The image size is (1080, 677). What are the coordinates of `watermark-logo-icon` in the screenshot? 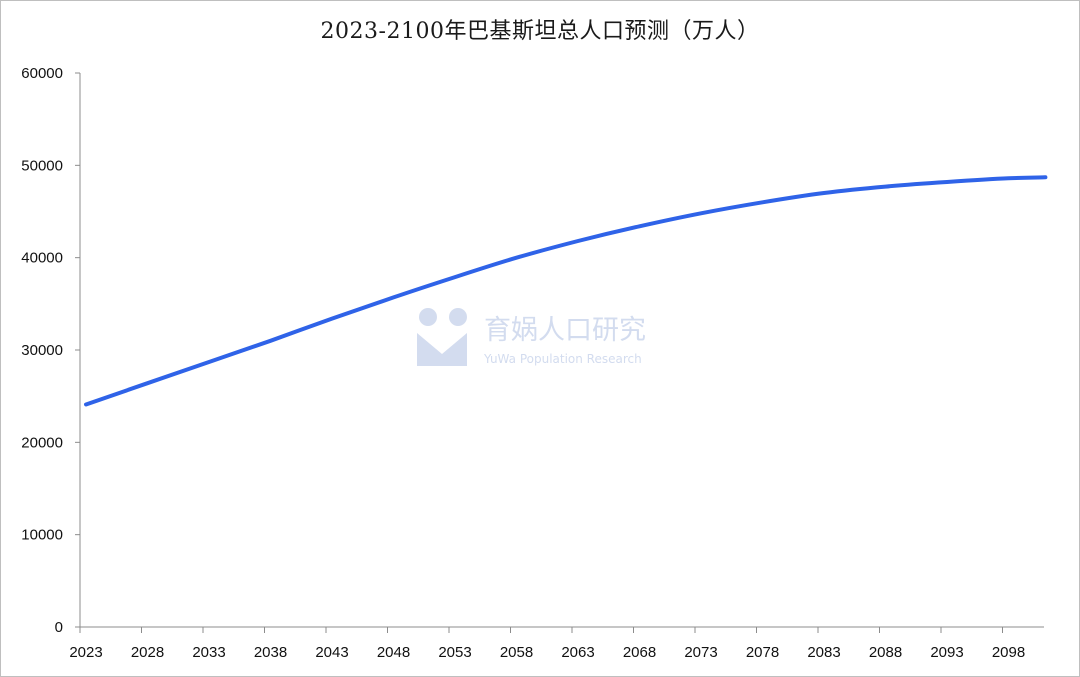 It's located at (442, 337).